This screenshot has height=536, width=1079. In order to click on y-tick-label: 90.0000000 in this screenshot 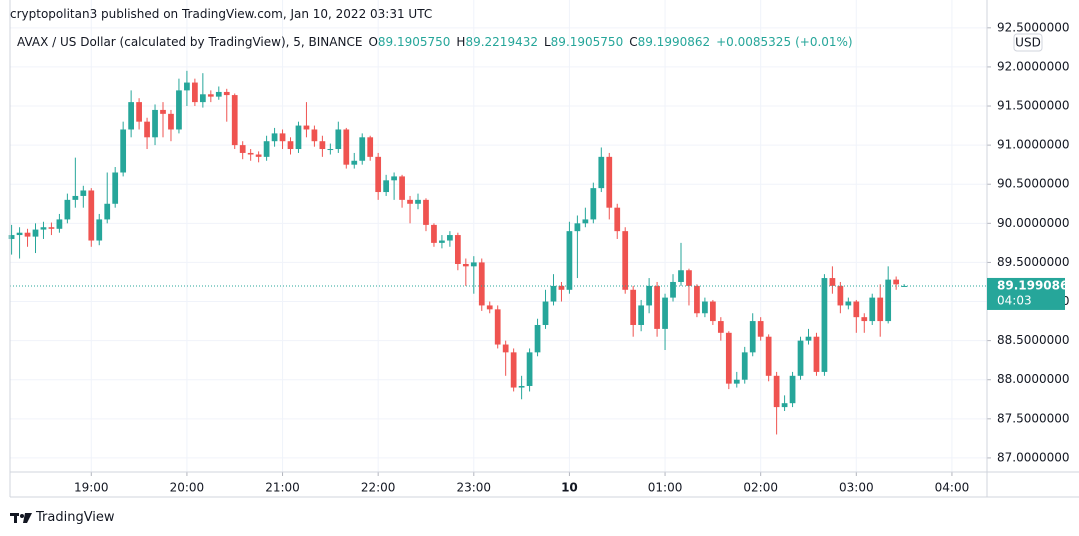, I will do `click(1033, 223)`.